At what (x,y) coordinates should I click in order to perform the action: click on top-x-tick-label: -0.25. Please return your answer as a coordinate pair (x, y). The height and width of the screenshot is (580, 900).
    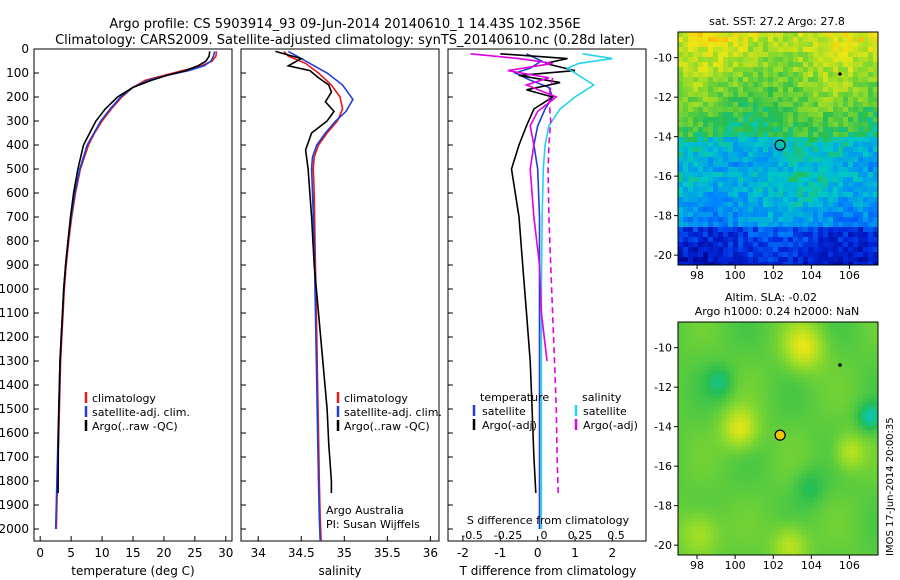
    Looking at the image, I should click on (508, 535).